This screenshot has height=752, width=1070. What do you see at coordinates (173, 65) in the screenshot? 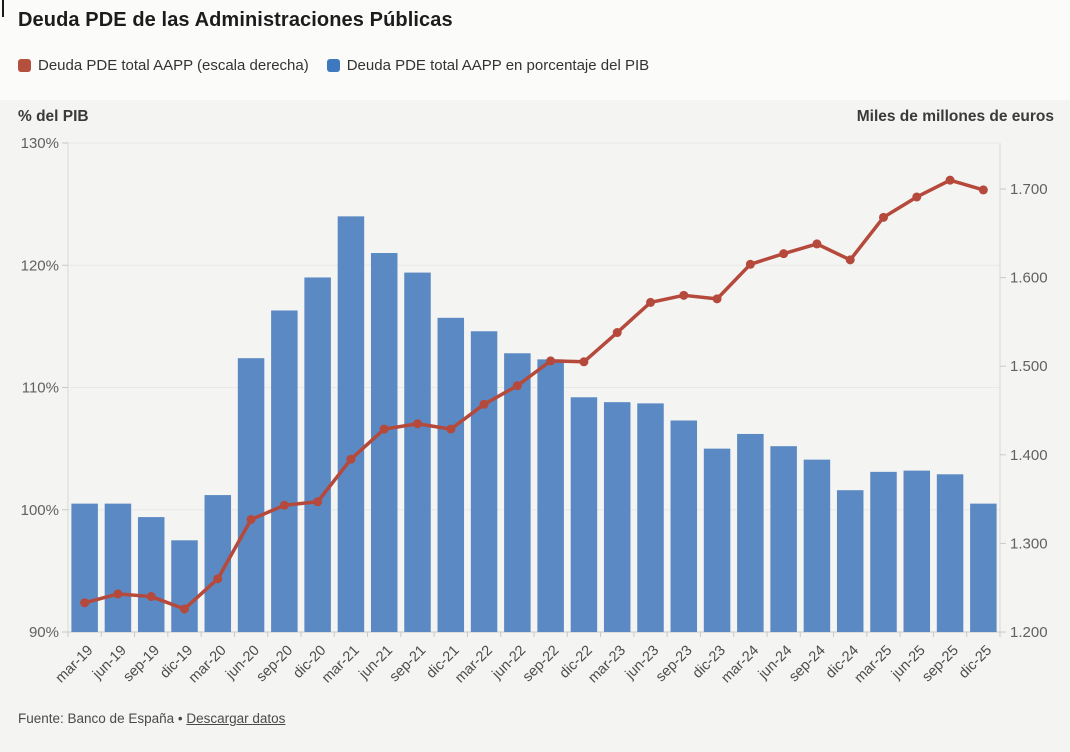
I see `legend-label-debt-total: Deuda PDE total AAPP (escala derecha)` at bounding box center [173, 65].